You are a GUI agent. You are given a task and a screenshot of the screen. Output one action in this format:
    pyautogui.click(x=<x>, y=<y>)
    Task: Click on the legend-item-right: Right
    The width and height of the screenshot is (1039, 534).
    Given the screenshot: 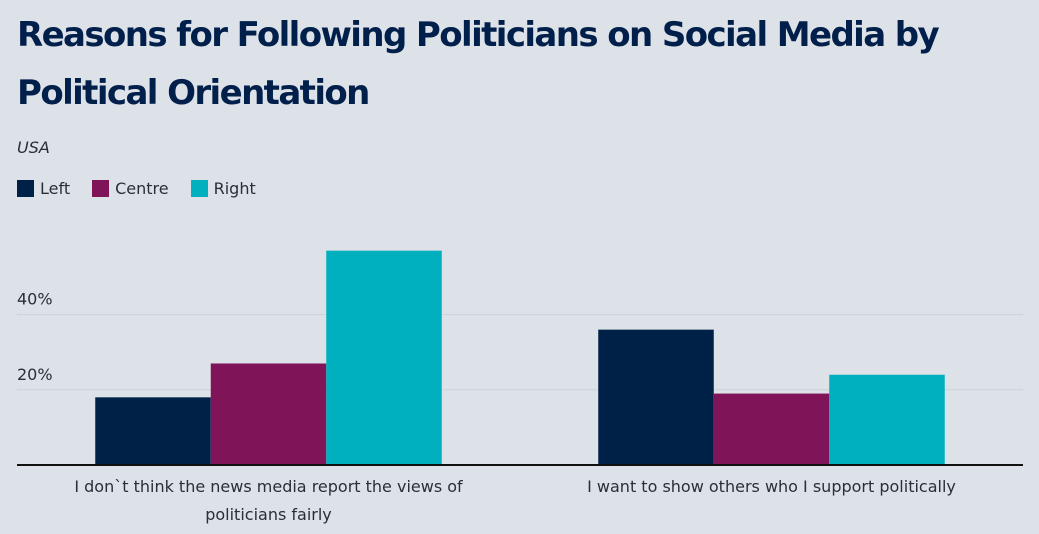 What is the action you would take?
    pyautogui.click(x=223, y=188)
    